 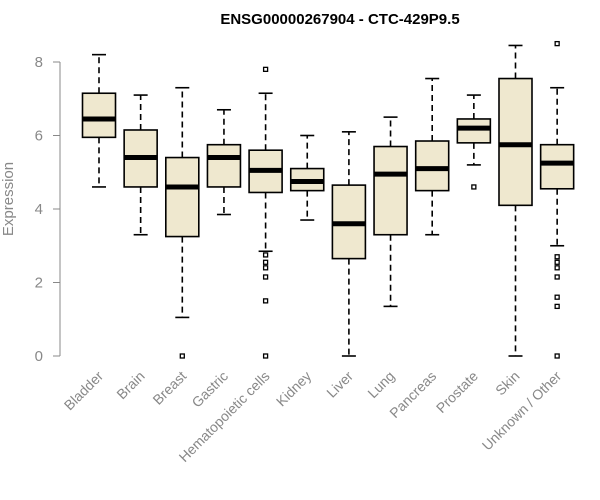 I want to click on box-kidney, so click(x=307, y=177).